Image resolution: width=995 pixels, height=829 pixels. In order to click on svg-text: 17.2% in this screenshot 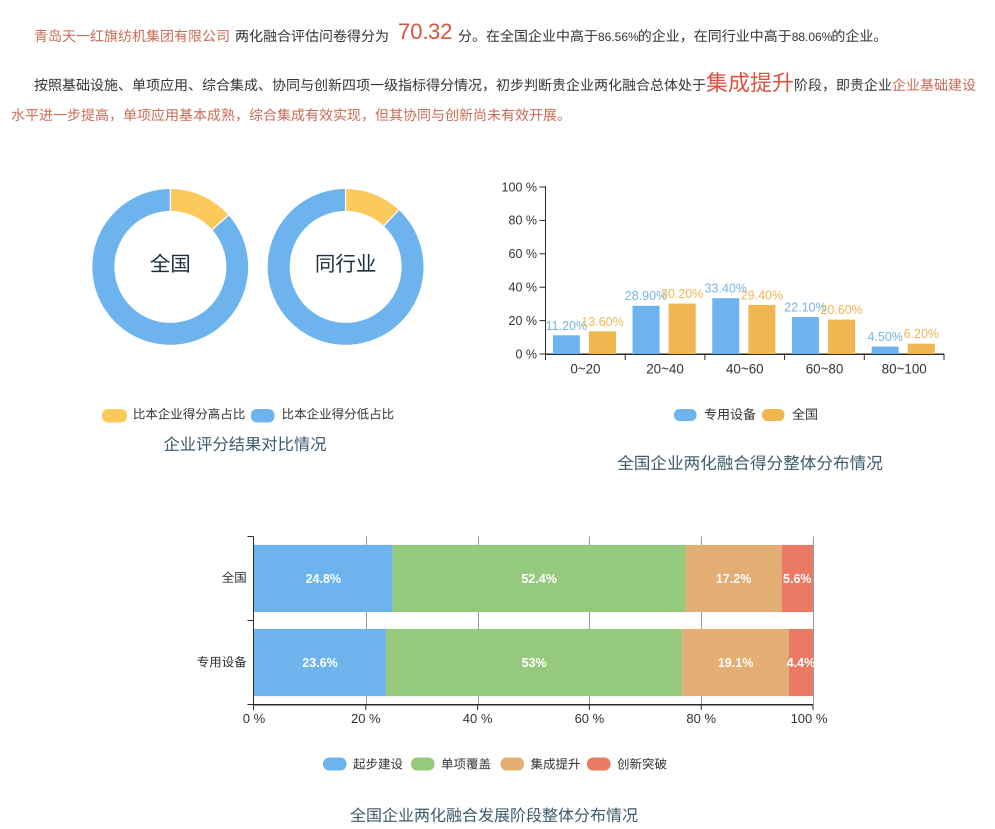, I will do `click(733, 579)`.